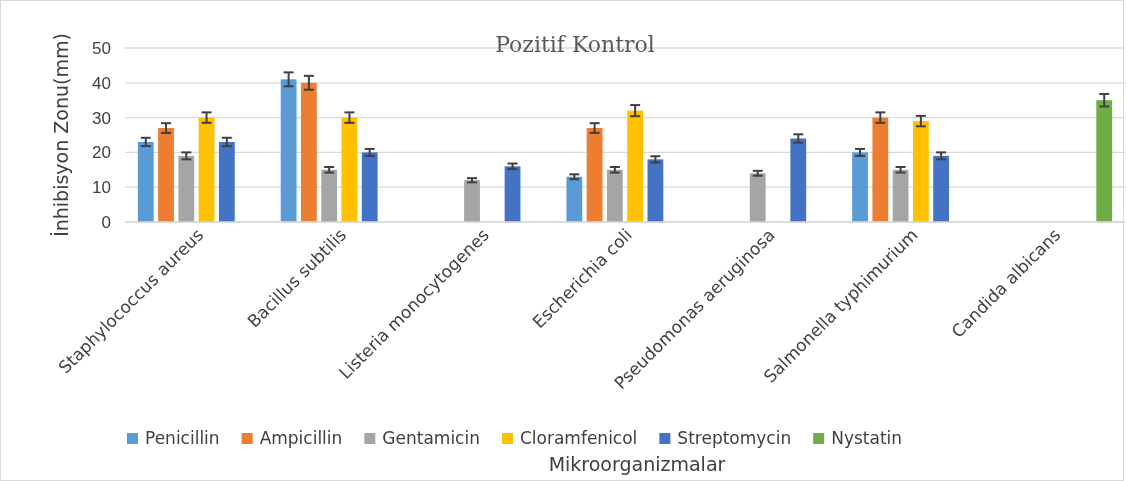  What do you see at coordinates (867, 438) in the screenshot?
I see `legend-label: Nystatin` at bounding box center [867, 438].